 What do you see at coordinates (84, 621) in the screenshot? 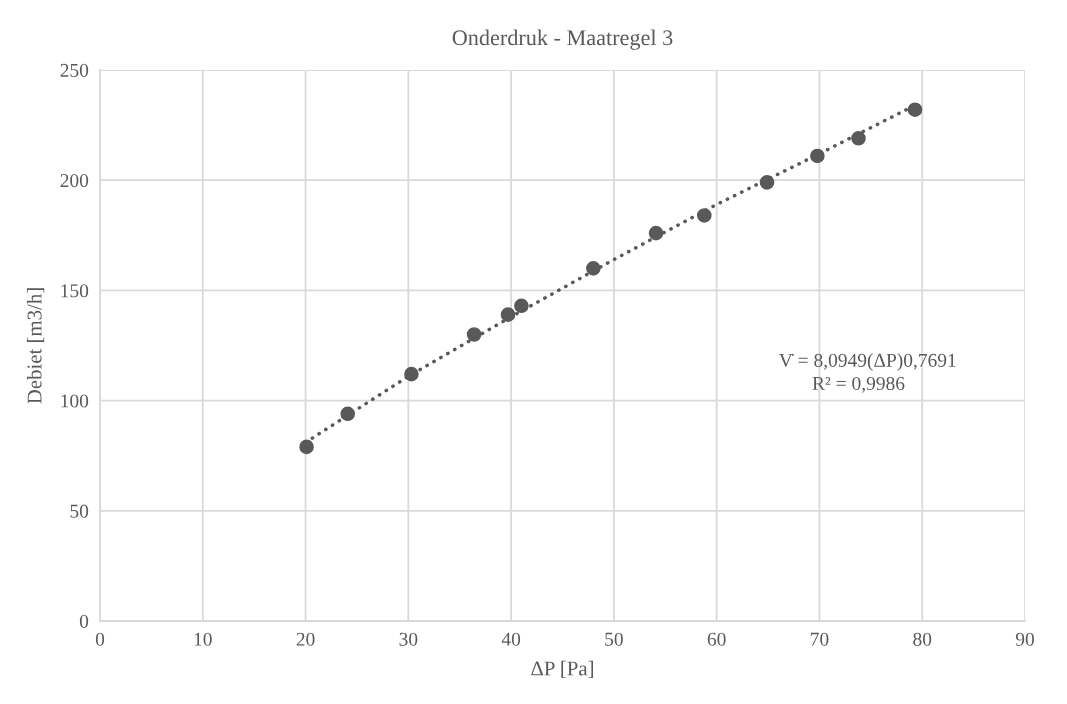
I see `y-tick-label: 0` at bounding box center [84, 621].